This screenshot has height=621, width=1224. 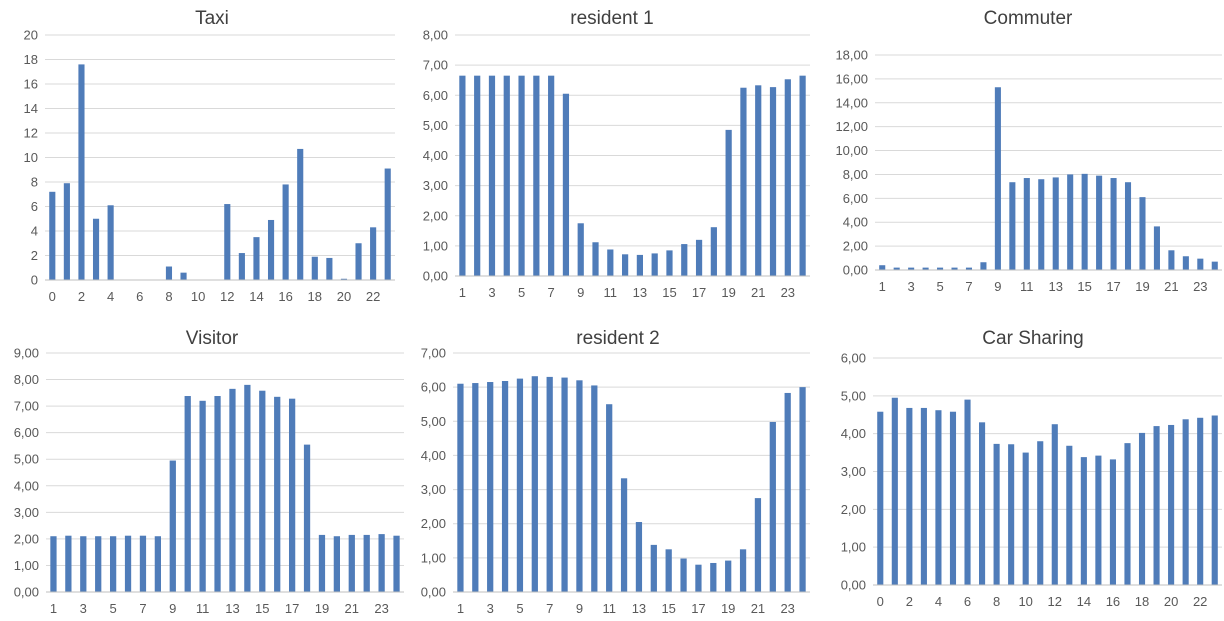 I want to click on y-tick-label: 10, so click(x=31, y=157).